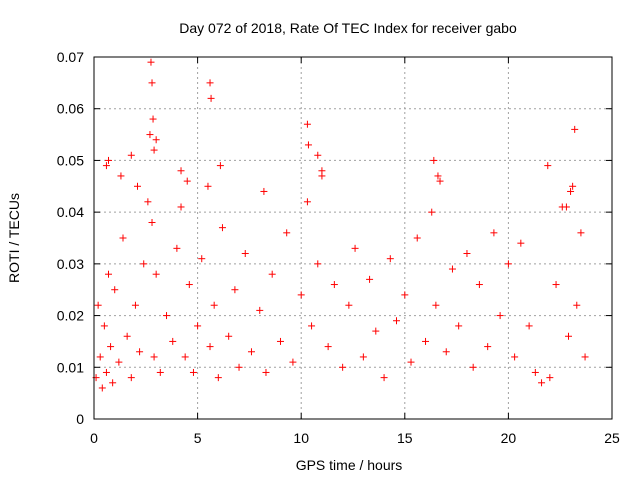  What do you see at coordinates (70, 316) in the screenshot?
I see `y-tick-label: 0.02` at bounding box center [70, 316].